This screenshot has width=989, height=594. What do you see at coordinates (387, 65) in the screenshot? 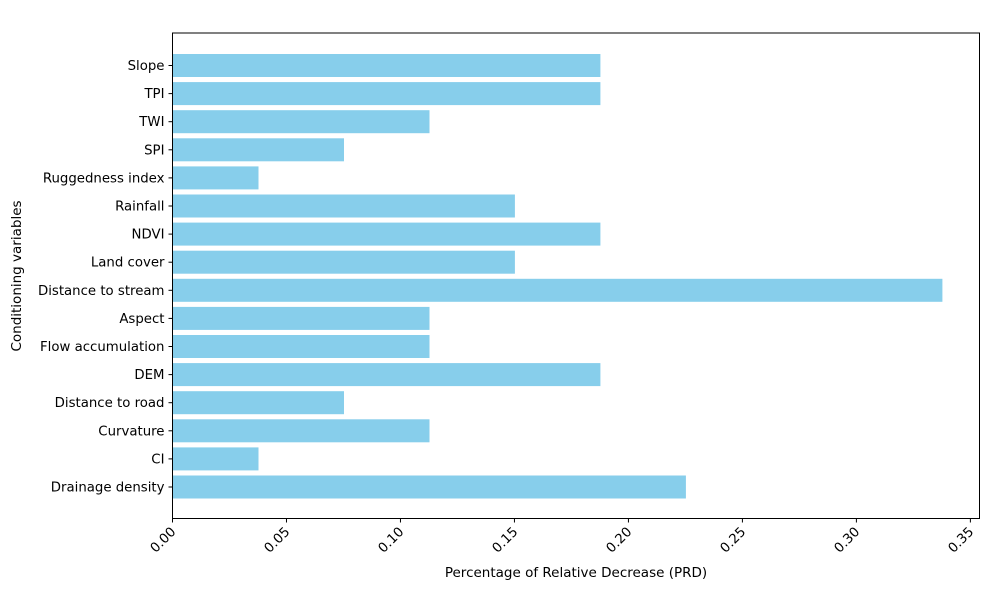
I see `bar-slope` at bounding box center [387, 65].